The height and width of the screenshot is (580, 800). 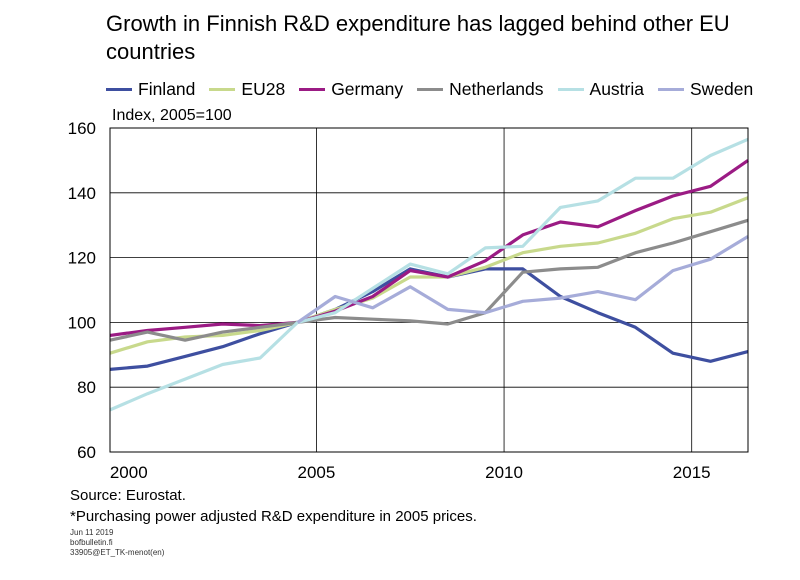 What do you see at coordinates (117, 552) in the screenshot?
I see `meta-code: 33905@ET_TK-menot(en)` at bounding box center [117, 552].